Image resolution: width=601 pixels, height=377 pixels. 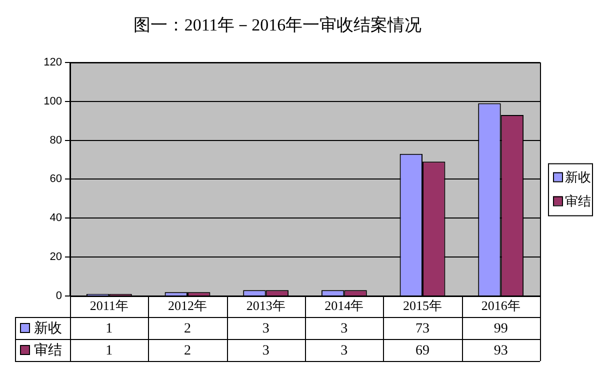 What do you see at coordinates (578, 177) in the screenshot?
I see `text: 新收` at bounding box center [578, 177].